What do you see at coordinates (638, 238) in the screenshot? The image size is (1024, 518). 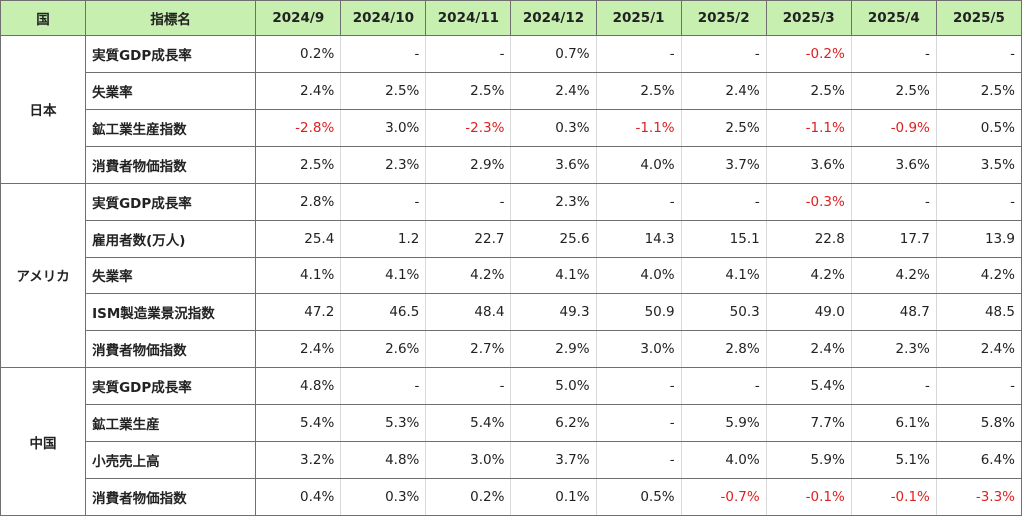 I see `value-cell: 14.3` at bounding box center [638, 238].